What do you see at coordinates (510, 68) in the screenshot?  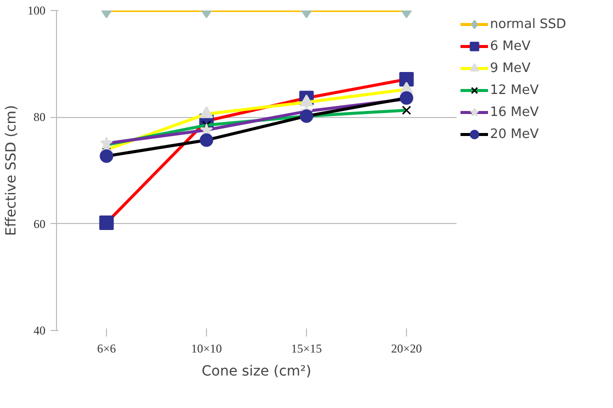 I see `legend-label: 9 MeV` at bounding box center [510, 68].